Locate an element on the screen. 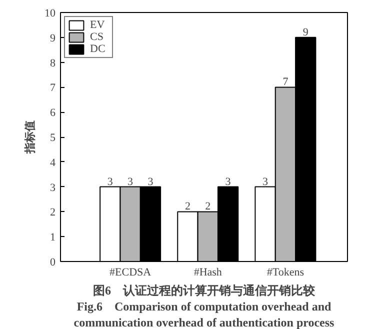  x-tick-label: #Tokens is located at coordinates (285, 272).